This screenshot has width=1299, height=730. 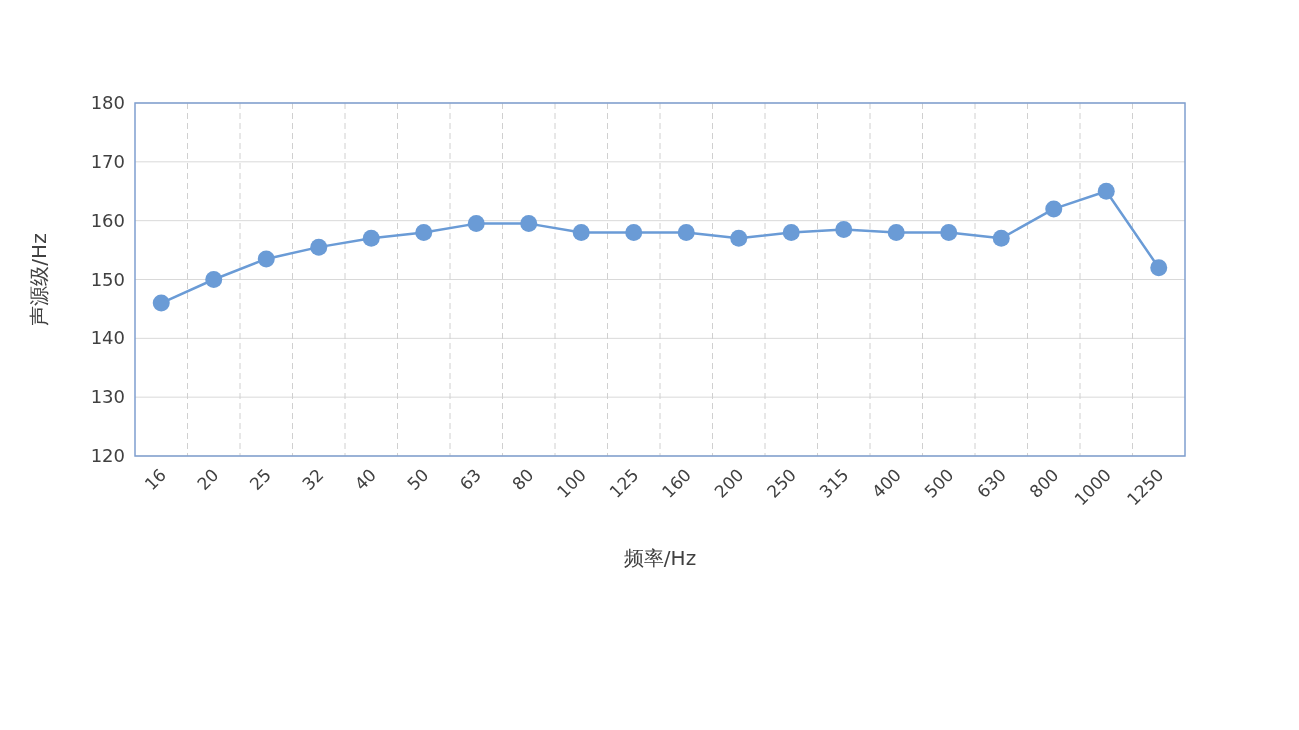 What do you see at coordinates (208, 479) in the screenshot?
I see `x-tick-label: 20` at bounding box center [208, 479].